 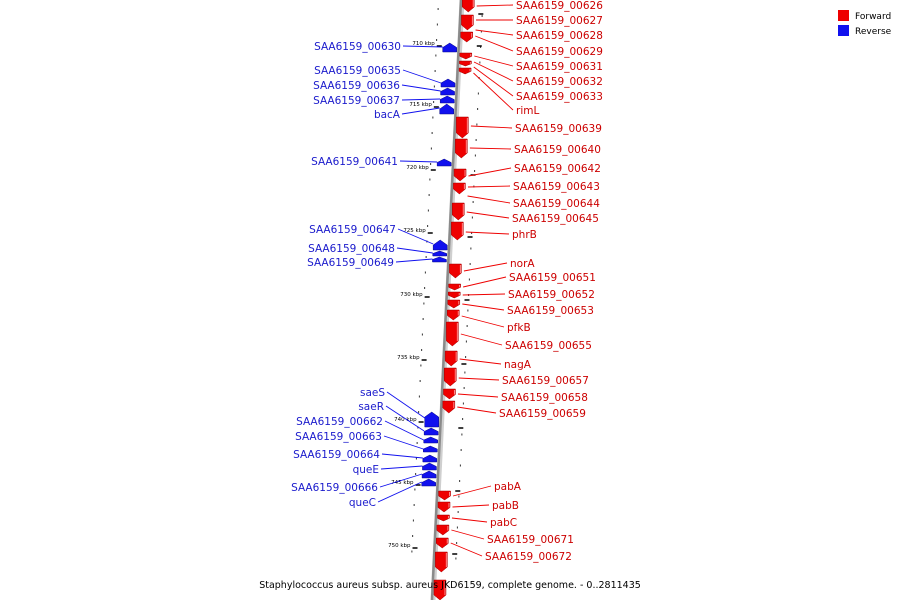 I want to click on reverse-gene-label: saeS, so click(x=372, y=393).